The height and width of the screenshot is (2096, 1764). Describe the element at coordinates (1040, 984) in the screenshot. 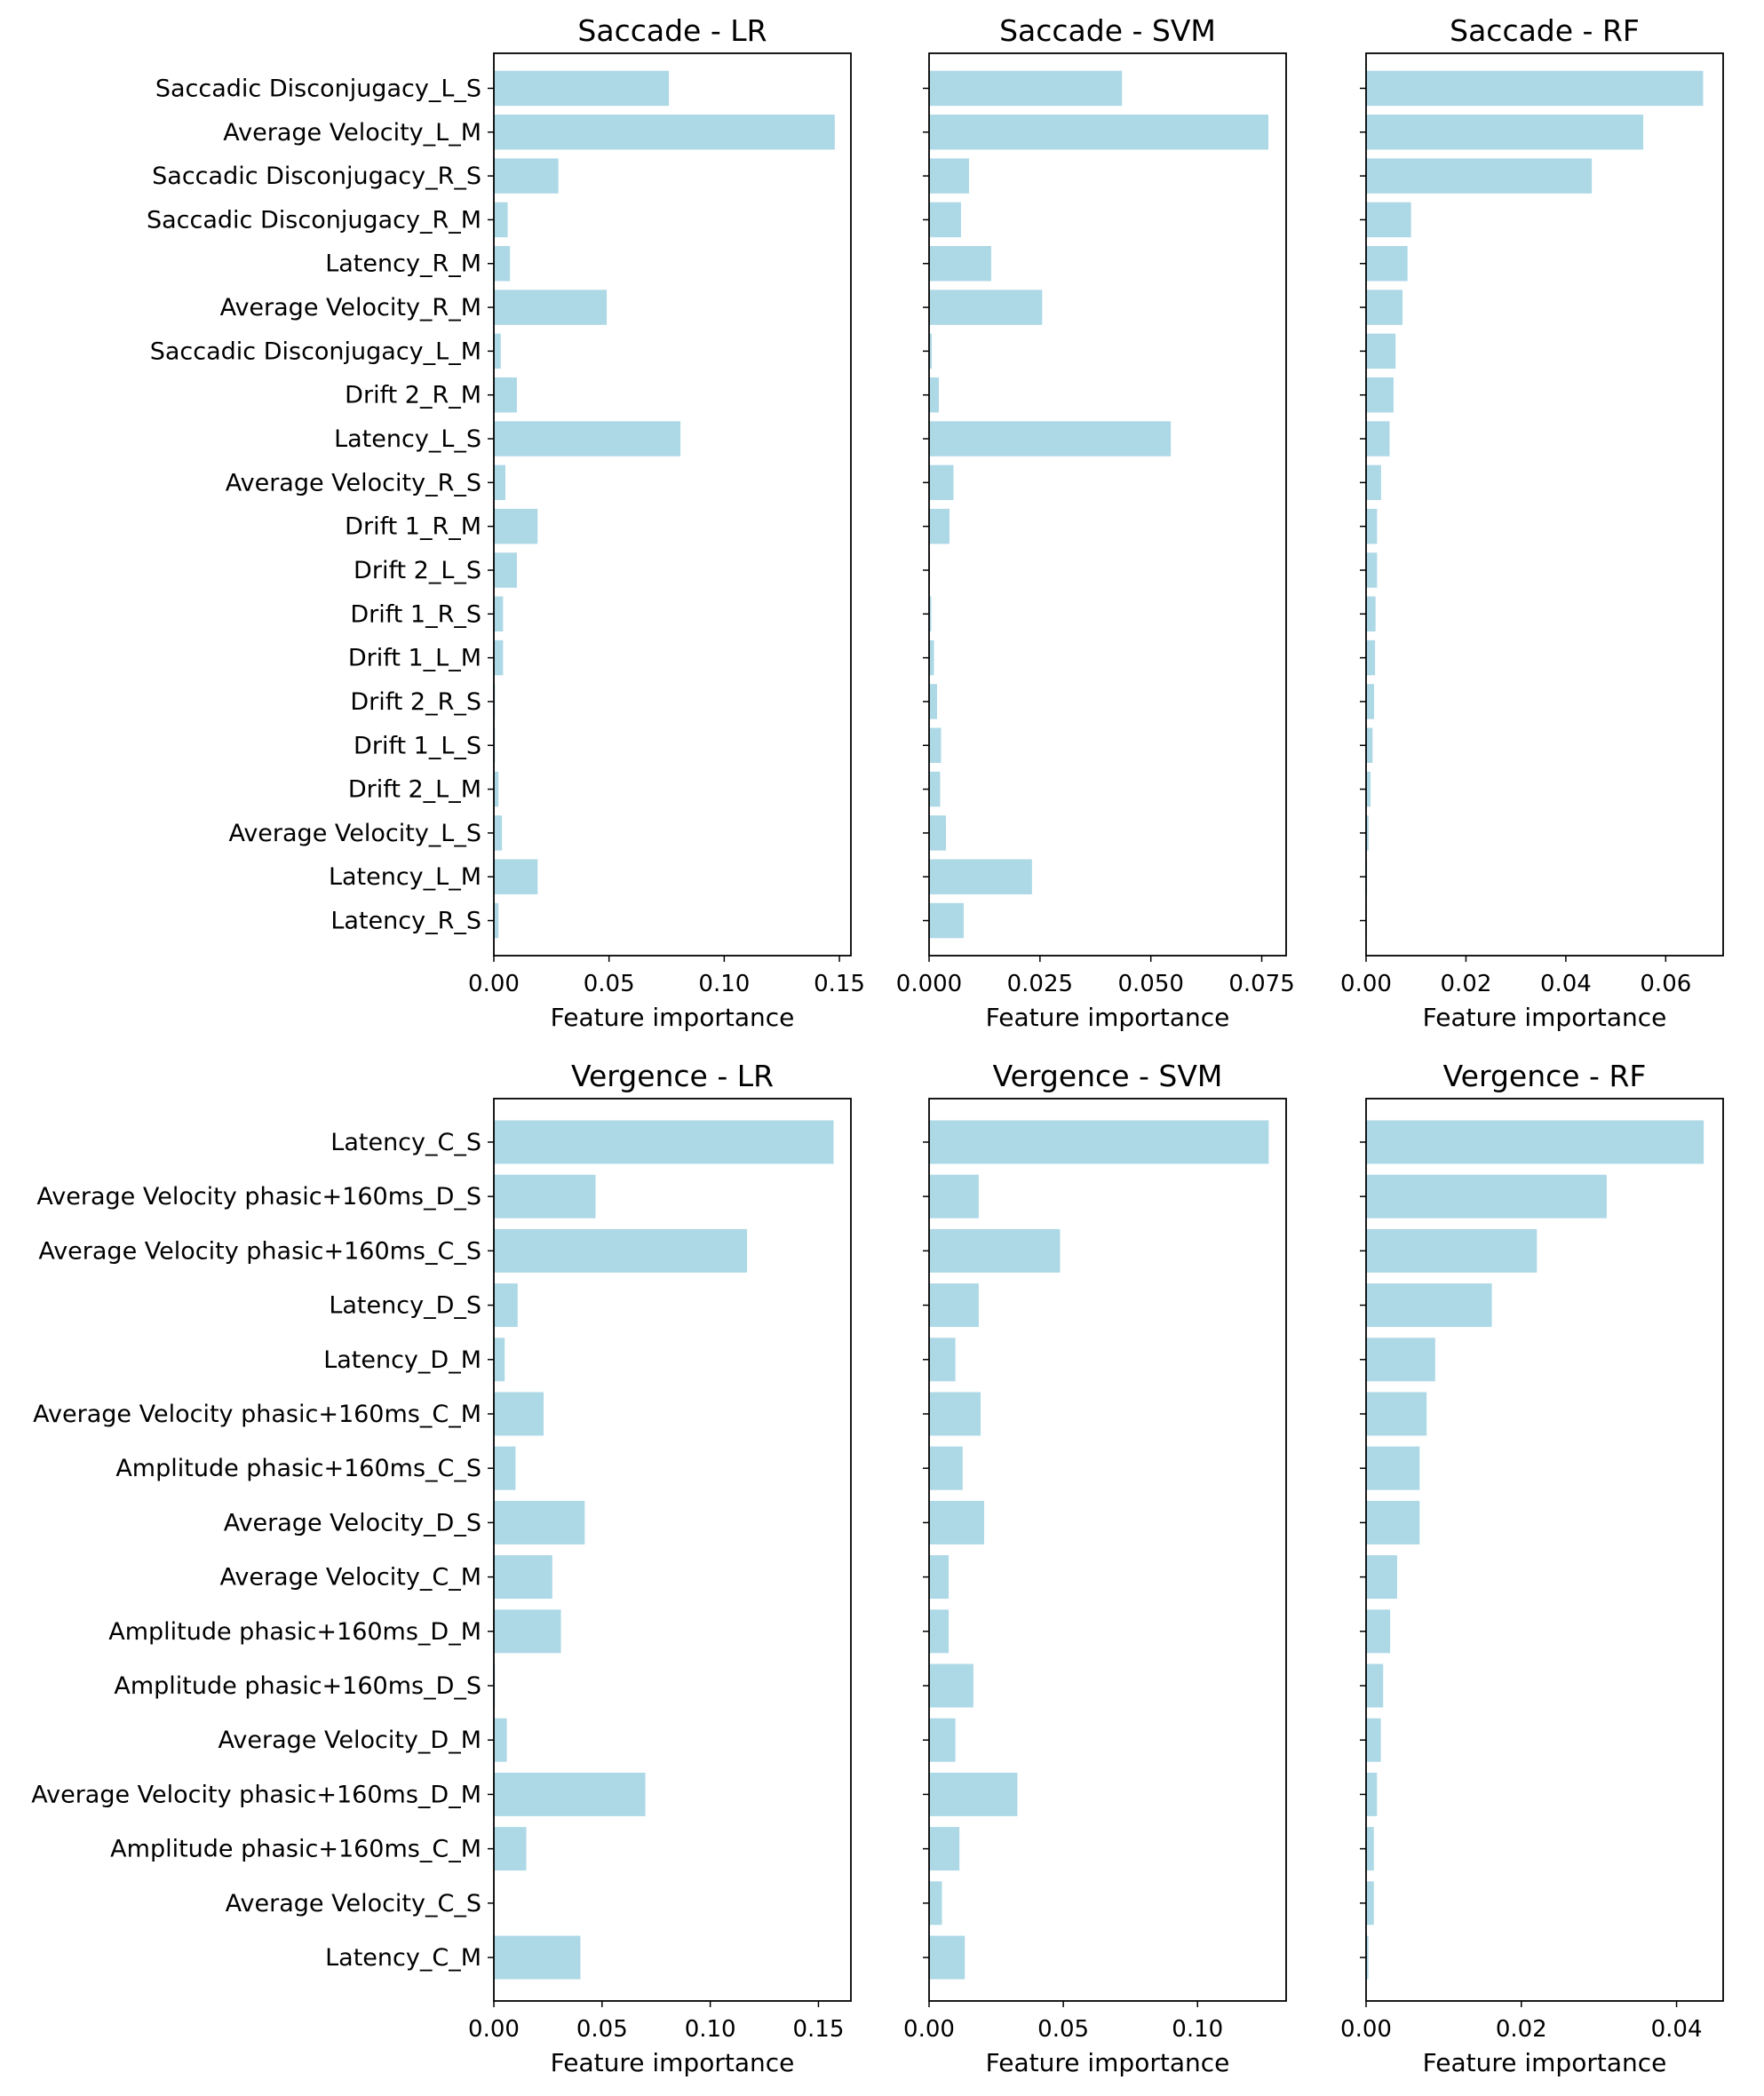

I see `x-tick-label: 0.025` at that location.